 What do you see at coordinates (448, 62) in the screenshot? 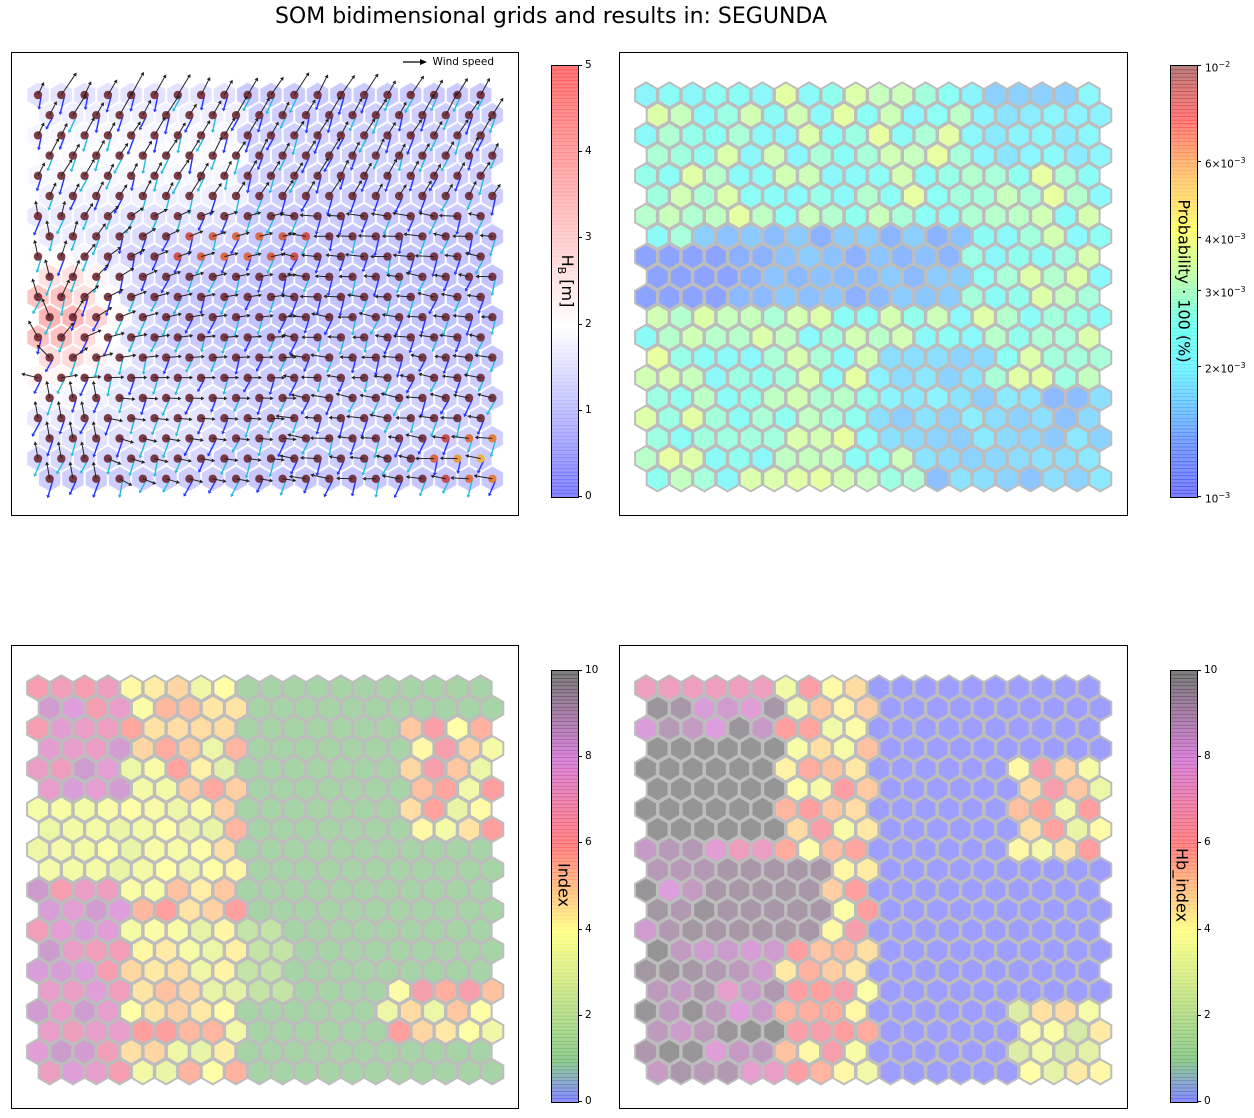
I see `legend-wind-speed: Wind speed` at bounding box center [448, 62].